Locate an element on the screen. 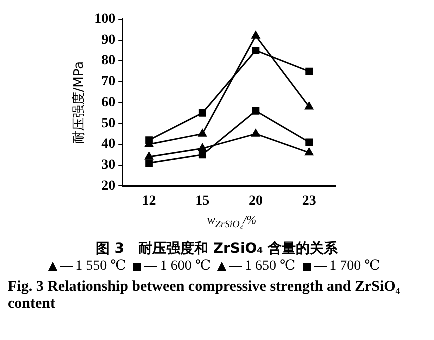 This screenshot has height=340, width=434. y-tick-label: 70 is located at coordinates (109, 82).